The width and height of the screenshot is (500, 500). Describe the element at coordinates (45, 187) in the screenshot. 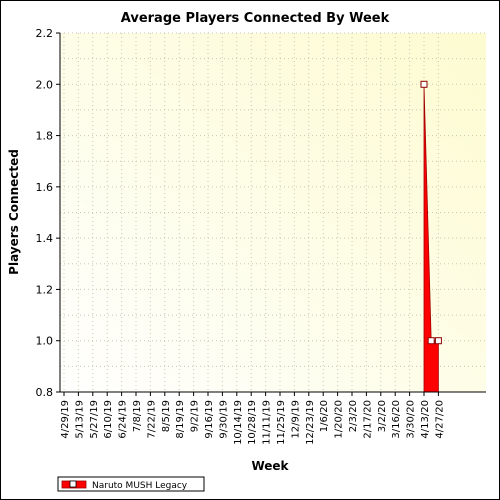

I see `y-tick-label: 1.6` at that location.